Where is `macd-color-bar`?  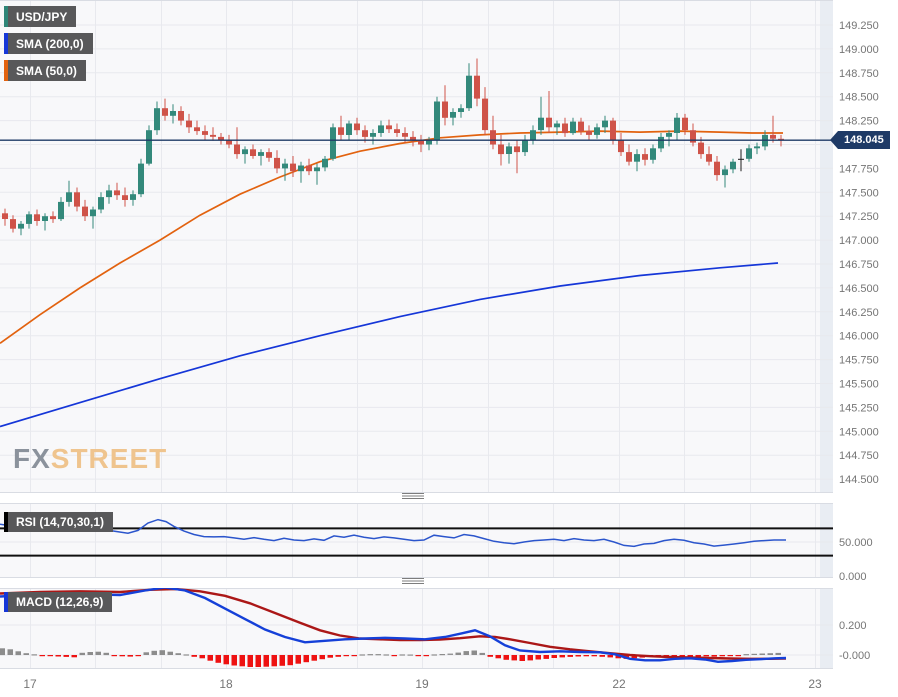 macd-color-bar is located at coordinates (6, 602).